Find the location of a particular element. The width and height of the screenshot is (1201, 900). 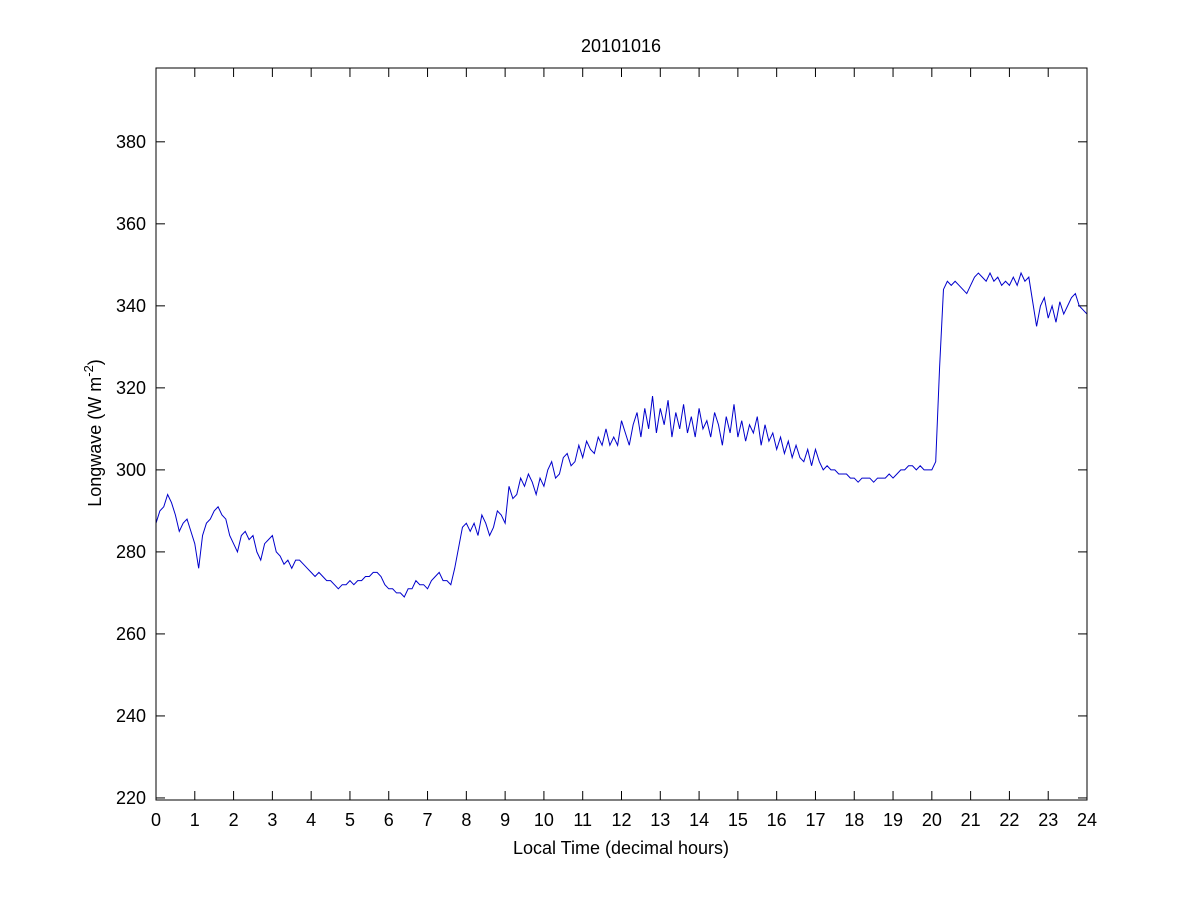

y-tick-label: 320 is located at coordinates (131, 388).